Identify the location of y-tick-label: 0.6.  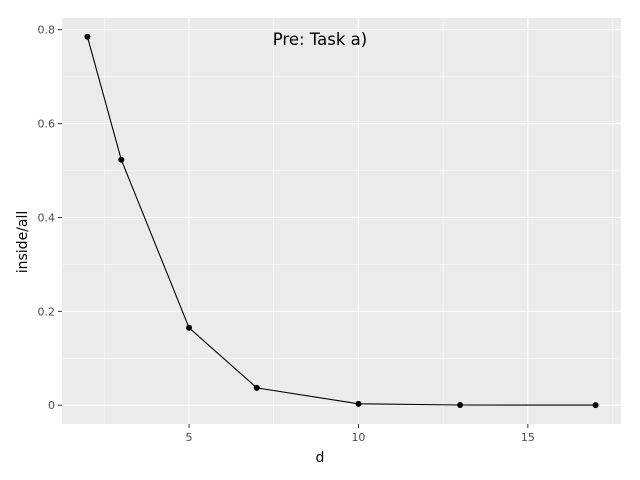
(47, 124).